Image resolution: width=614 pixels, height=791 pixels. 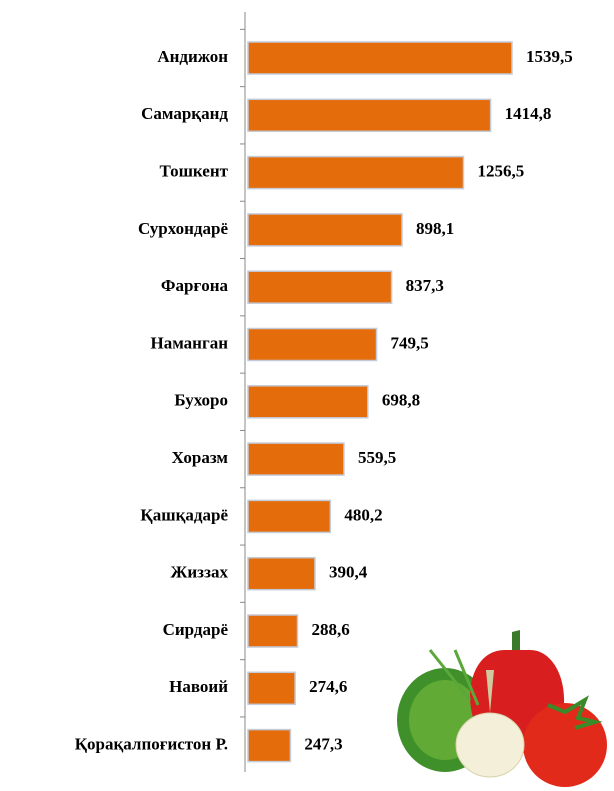 I want to click on value-label: 1539,5, so click(x=549, y=56).